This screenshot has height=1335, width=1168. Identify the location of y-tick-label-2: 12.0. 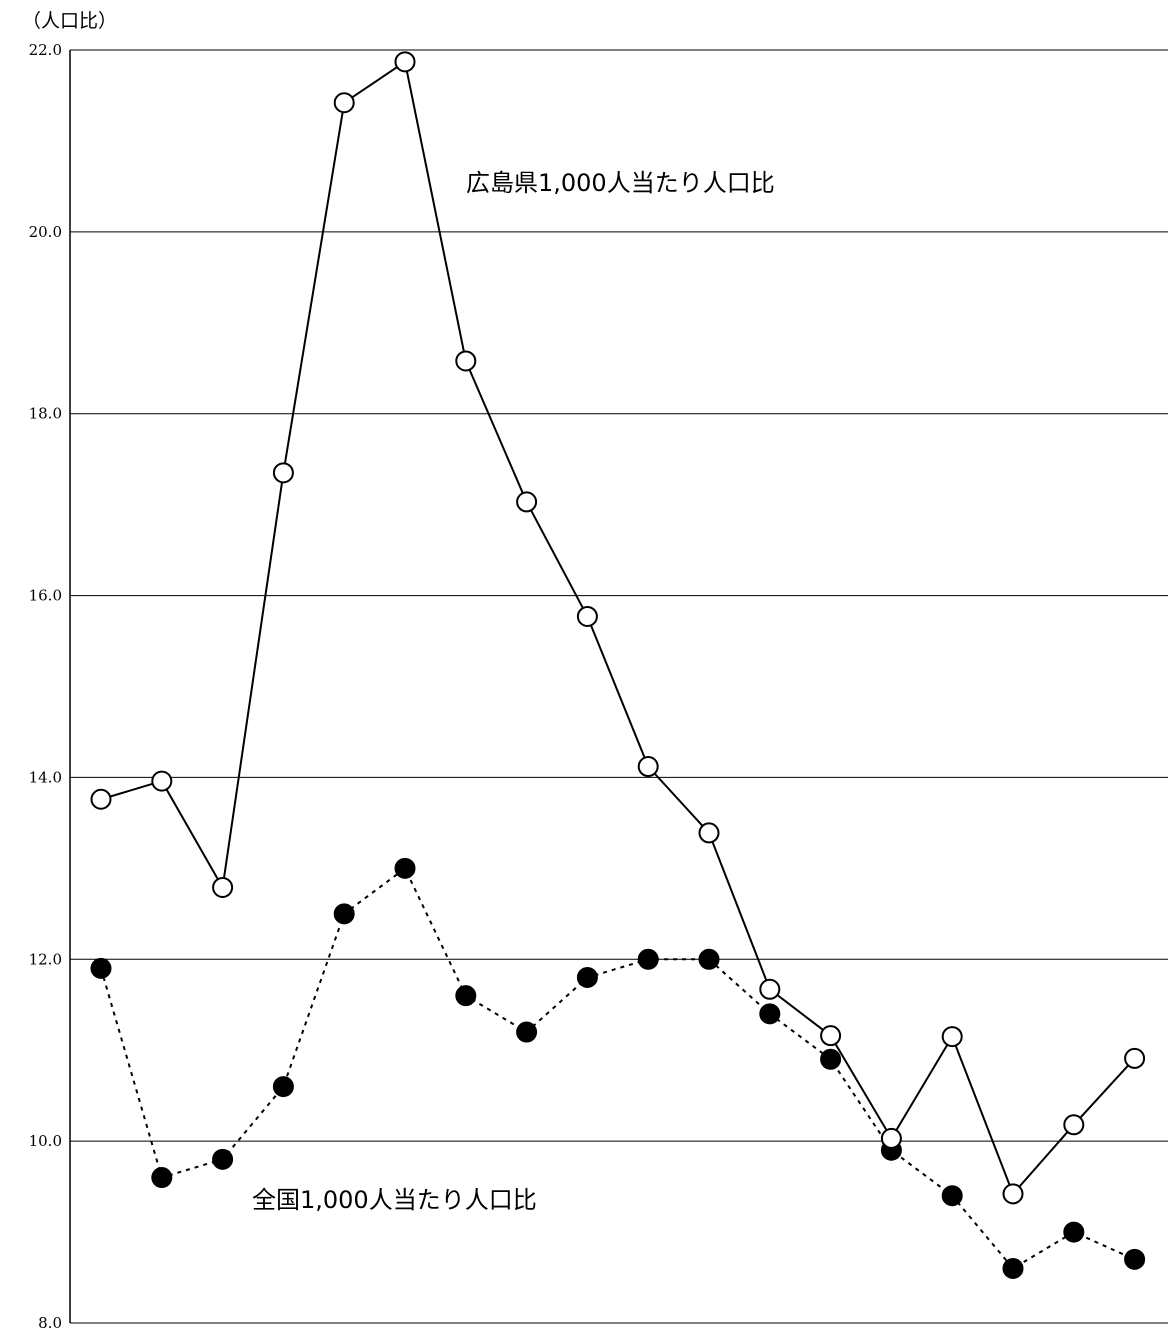
(45, 959).